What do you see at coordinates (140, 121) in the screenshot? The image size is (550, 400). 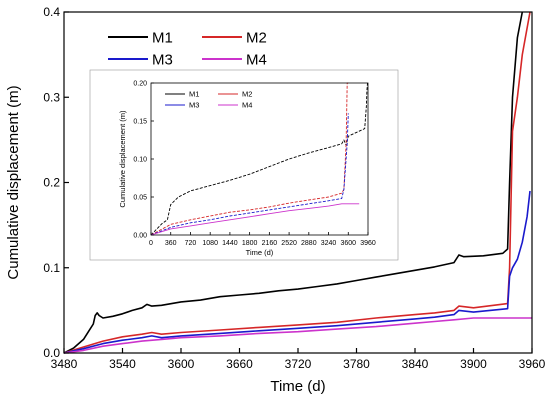 I see `inset-y-tick-label: 0.15` at bounding box center [140, 121].